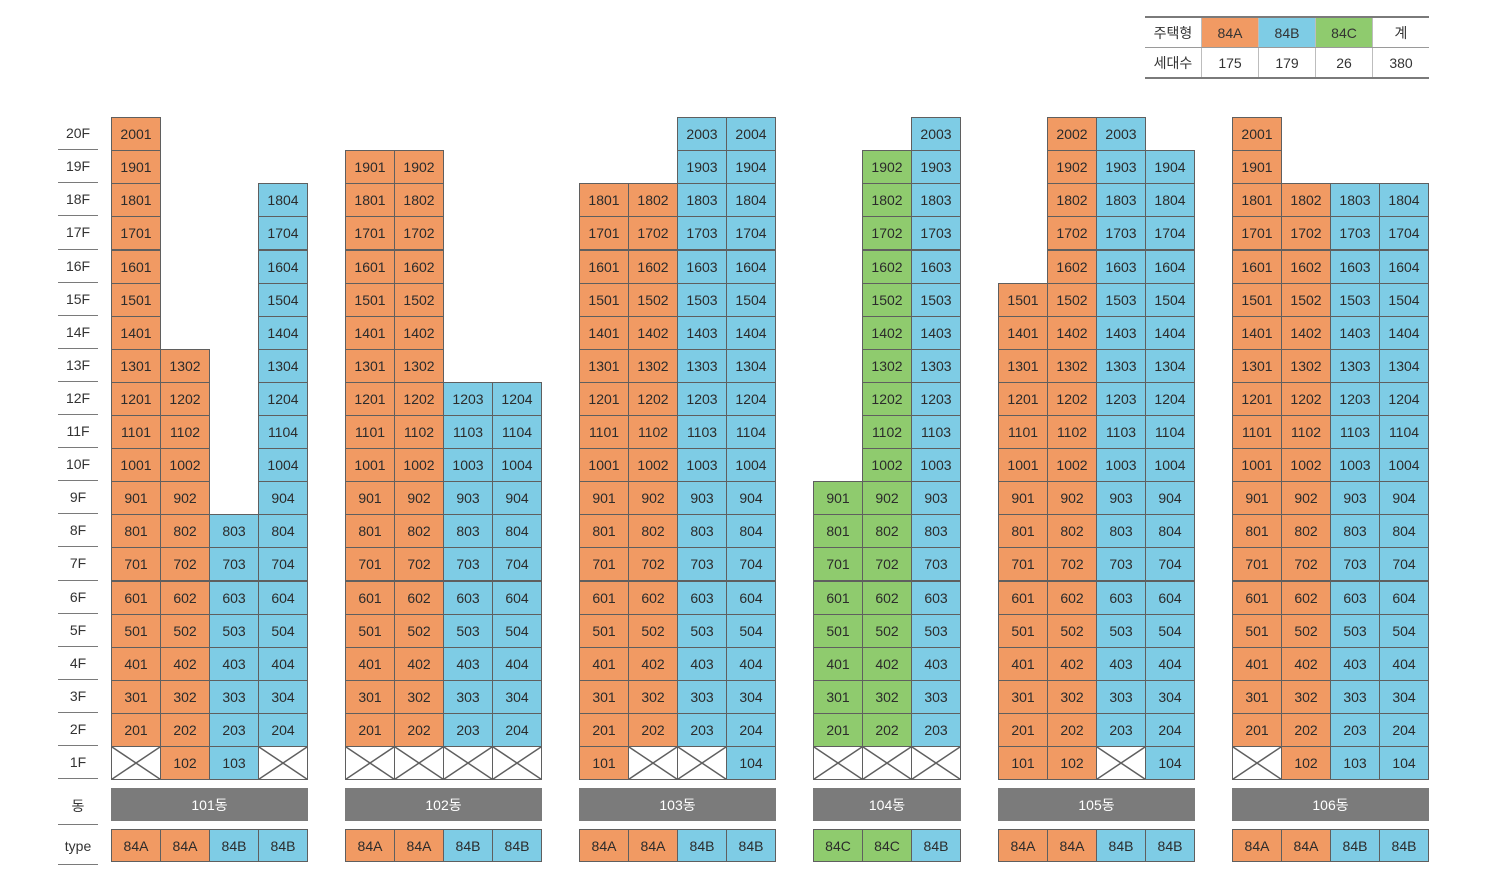 This screenshot has width=1498, height=872. I want to click on unit-cell-105-702: 702, so click(1072, 564).